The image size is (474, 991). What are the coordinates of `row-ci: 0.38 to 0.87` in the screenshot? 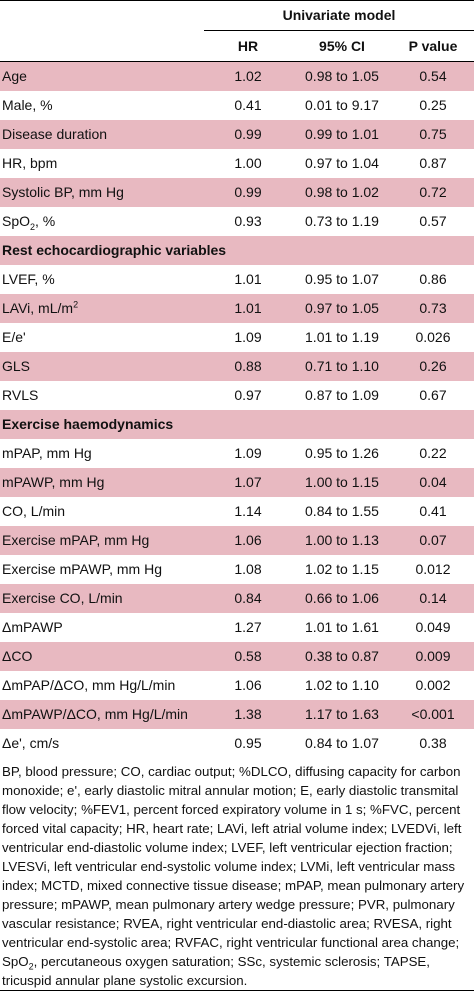 It's located at (342, 656).